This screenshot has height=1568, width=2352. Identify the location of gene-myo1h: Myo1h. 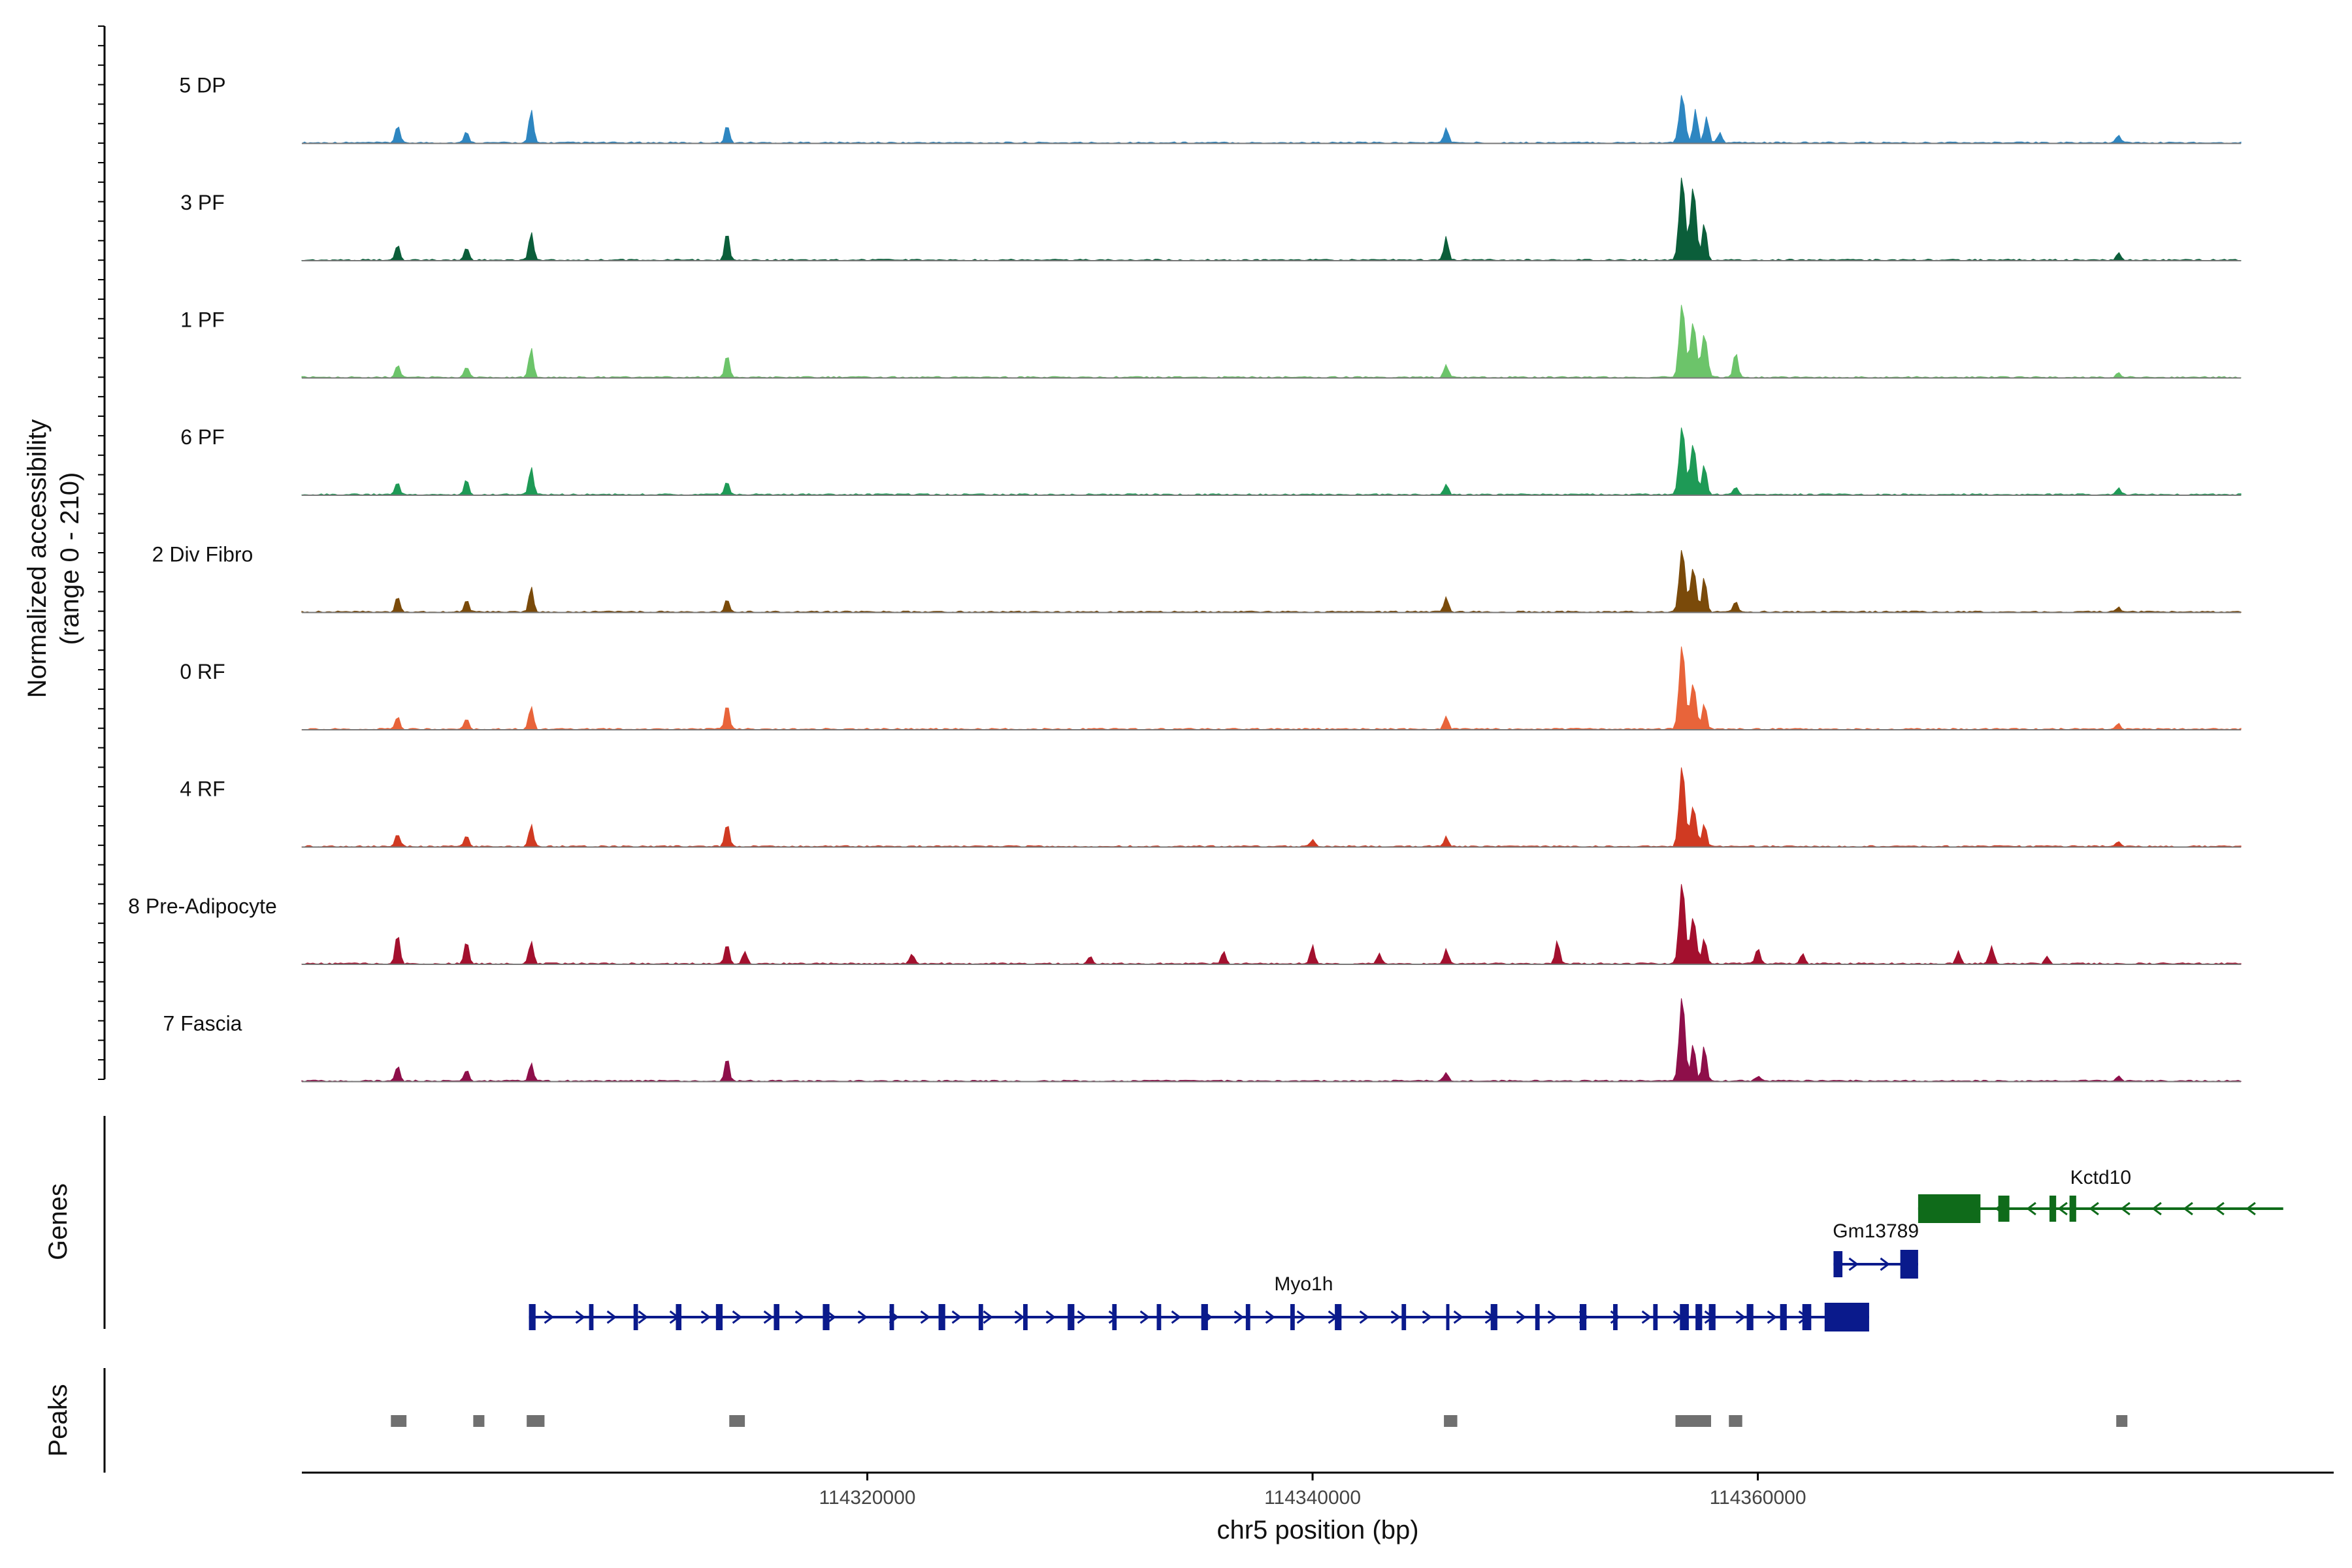
(1199, 1302).